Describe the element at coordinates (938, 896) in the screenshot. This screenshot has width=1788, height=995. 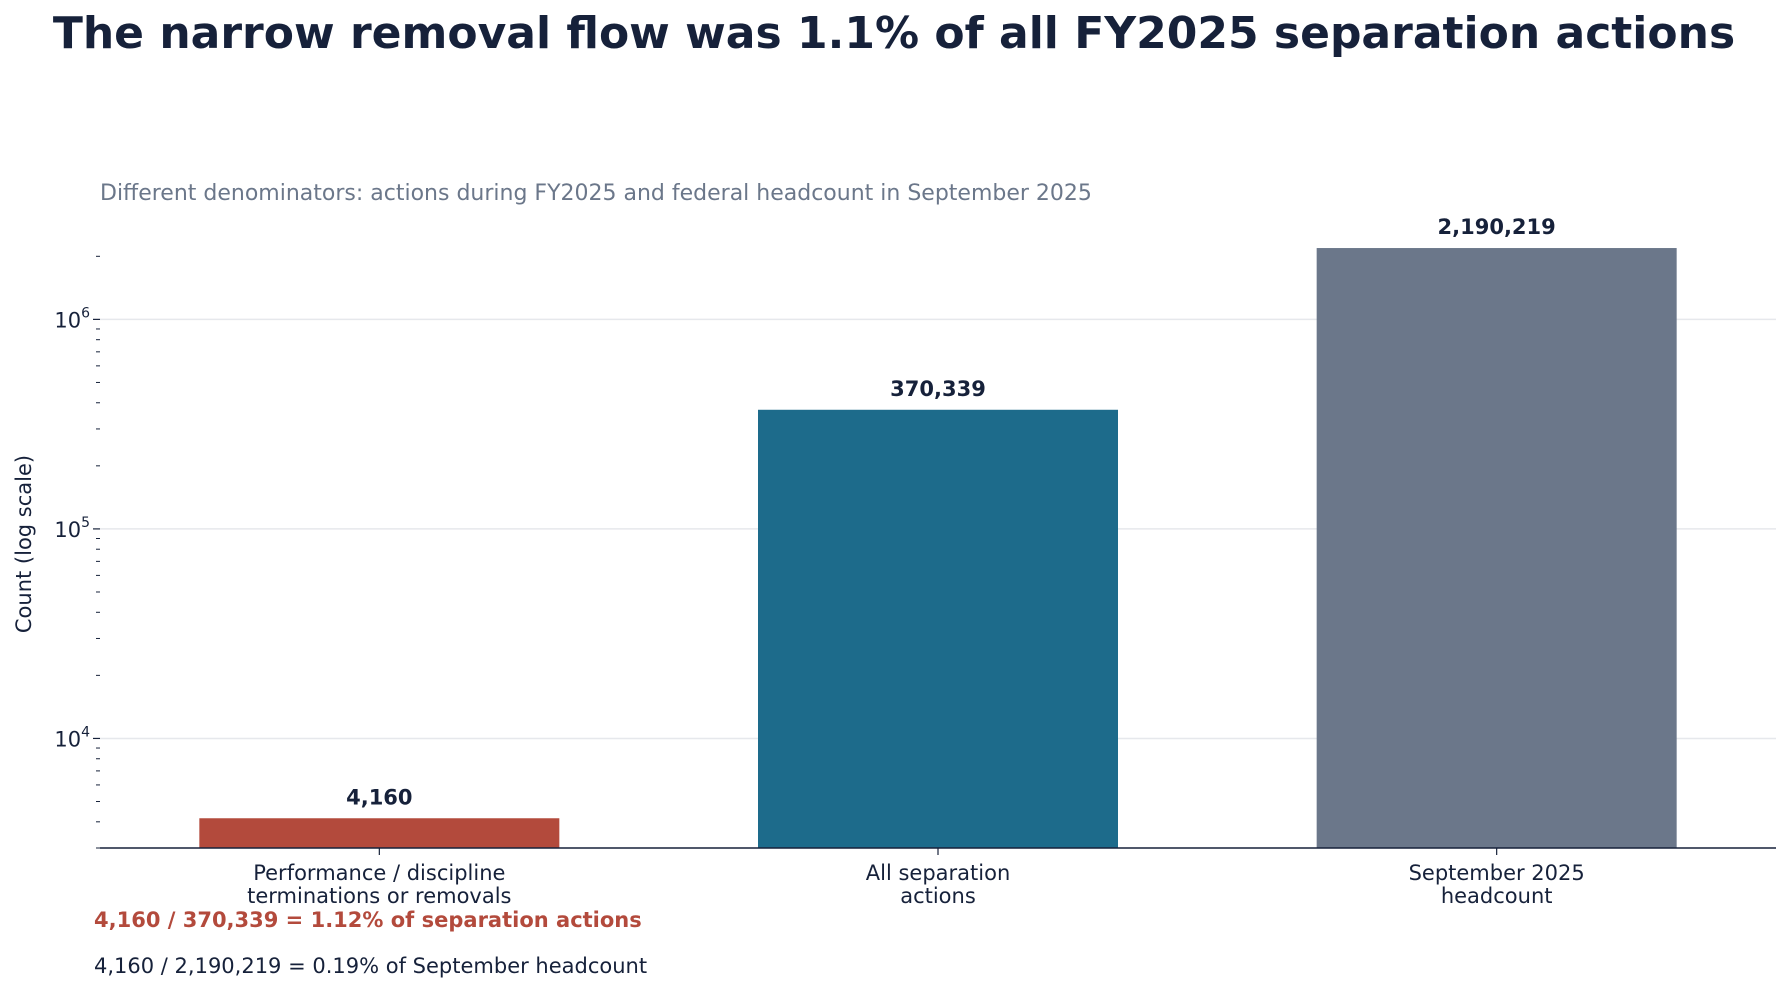
I see `x-tick-label: actions` at that location.